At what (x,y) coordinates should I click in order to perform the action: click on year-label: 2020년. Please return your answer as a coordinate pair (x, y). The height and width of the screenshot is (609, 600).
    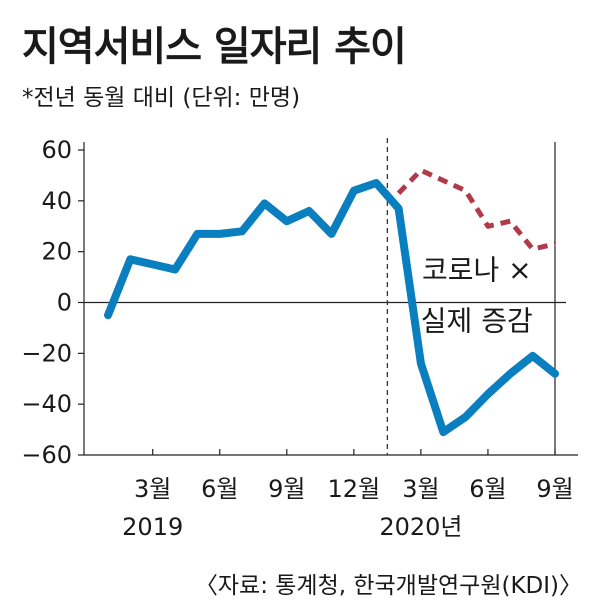
    Looking at the image, I should click on (420, 527).